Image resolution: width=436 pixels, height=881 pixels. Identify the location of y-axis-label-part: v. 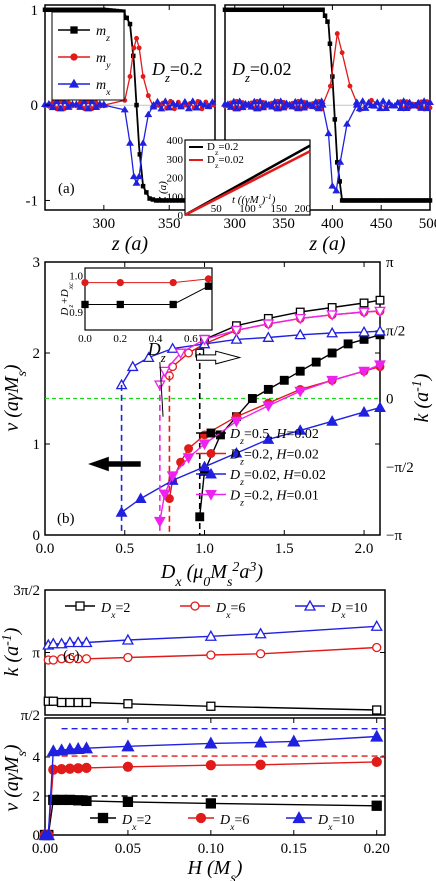
(12, 427).